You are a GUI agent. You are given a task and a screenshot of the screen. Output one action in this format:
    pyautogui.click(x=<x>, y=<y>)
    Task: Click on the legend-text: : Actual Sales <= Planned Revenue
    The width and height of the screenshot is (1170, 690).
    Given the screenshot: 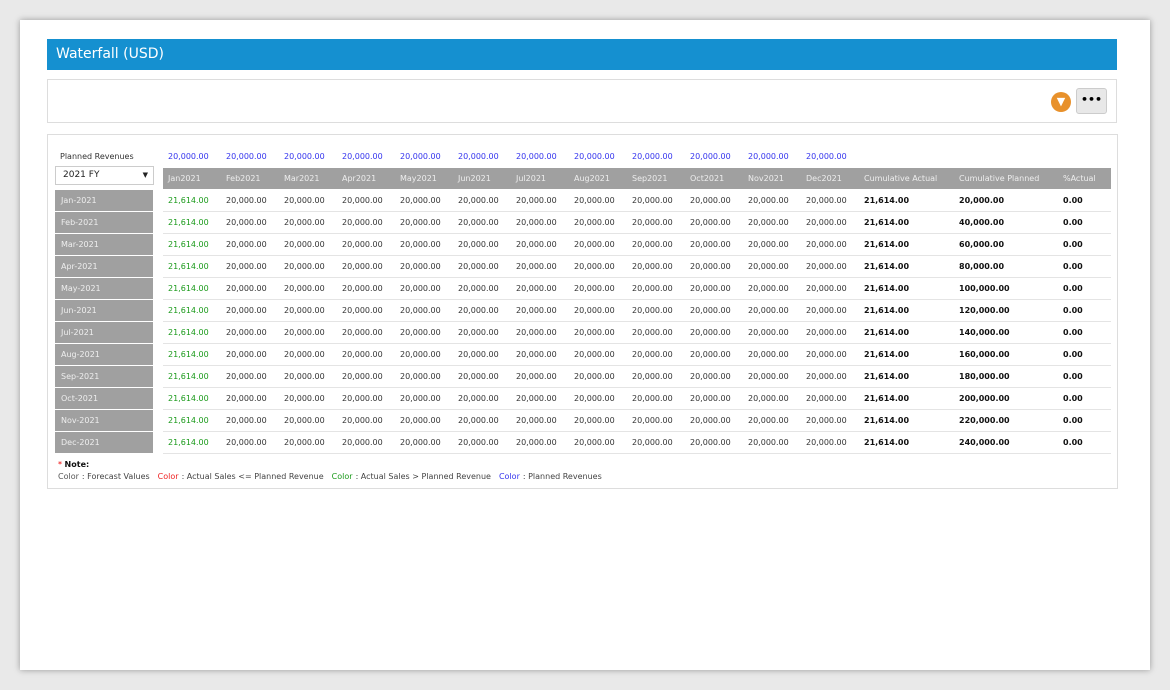 What is the action you would take?
    pyautogui.click(x=252, y=476)
    